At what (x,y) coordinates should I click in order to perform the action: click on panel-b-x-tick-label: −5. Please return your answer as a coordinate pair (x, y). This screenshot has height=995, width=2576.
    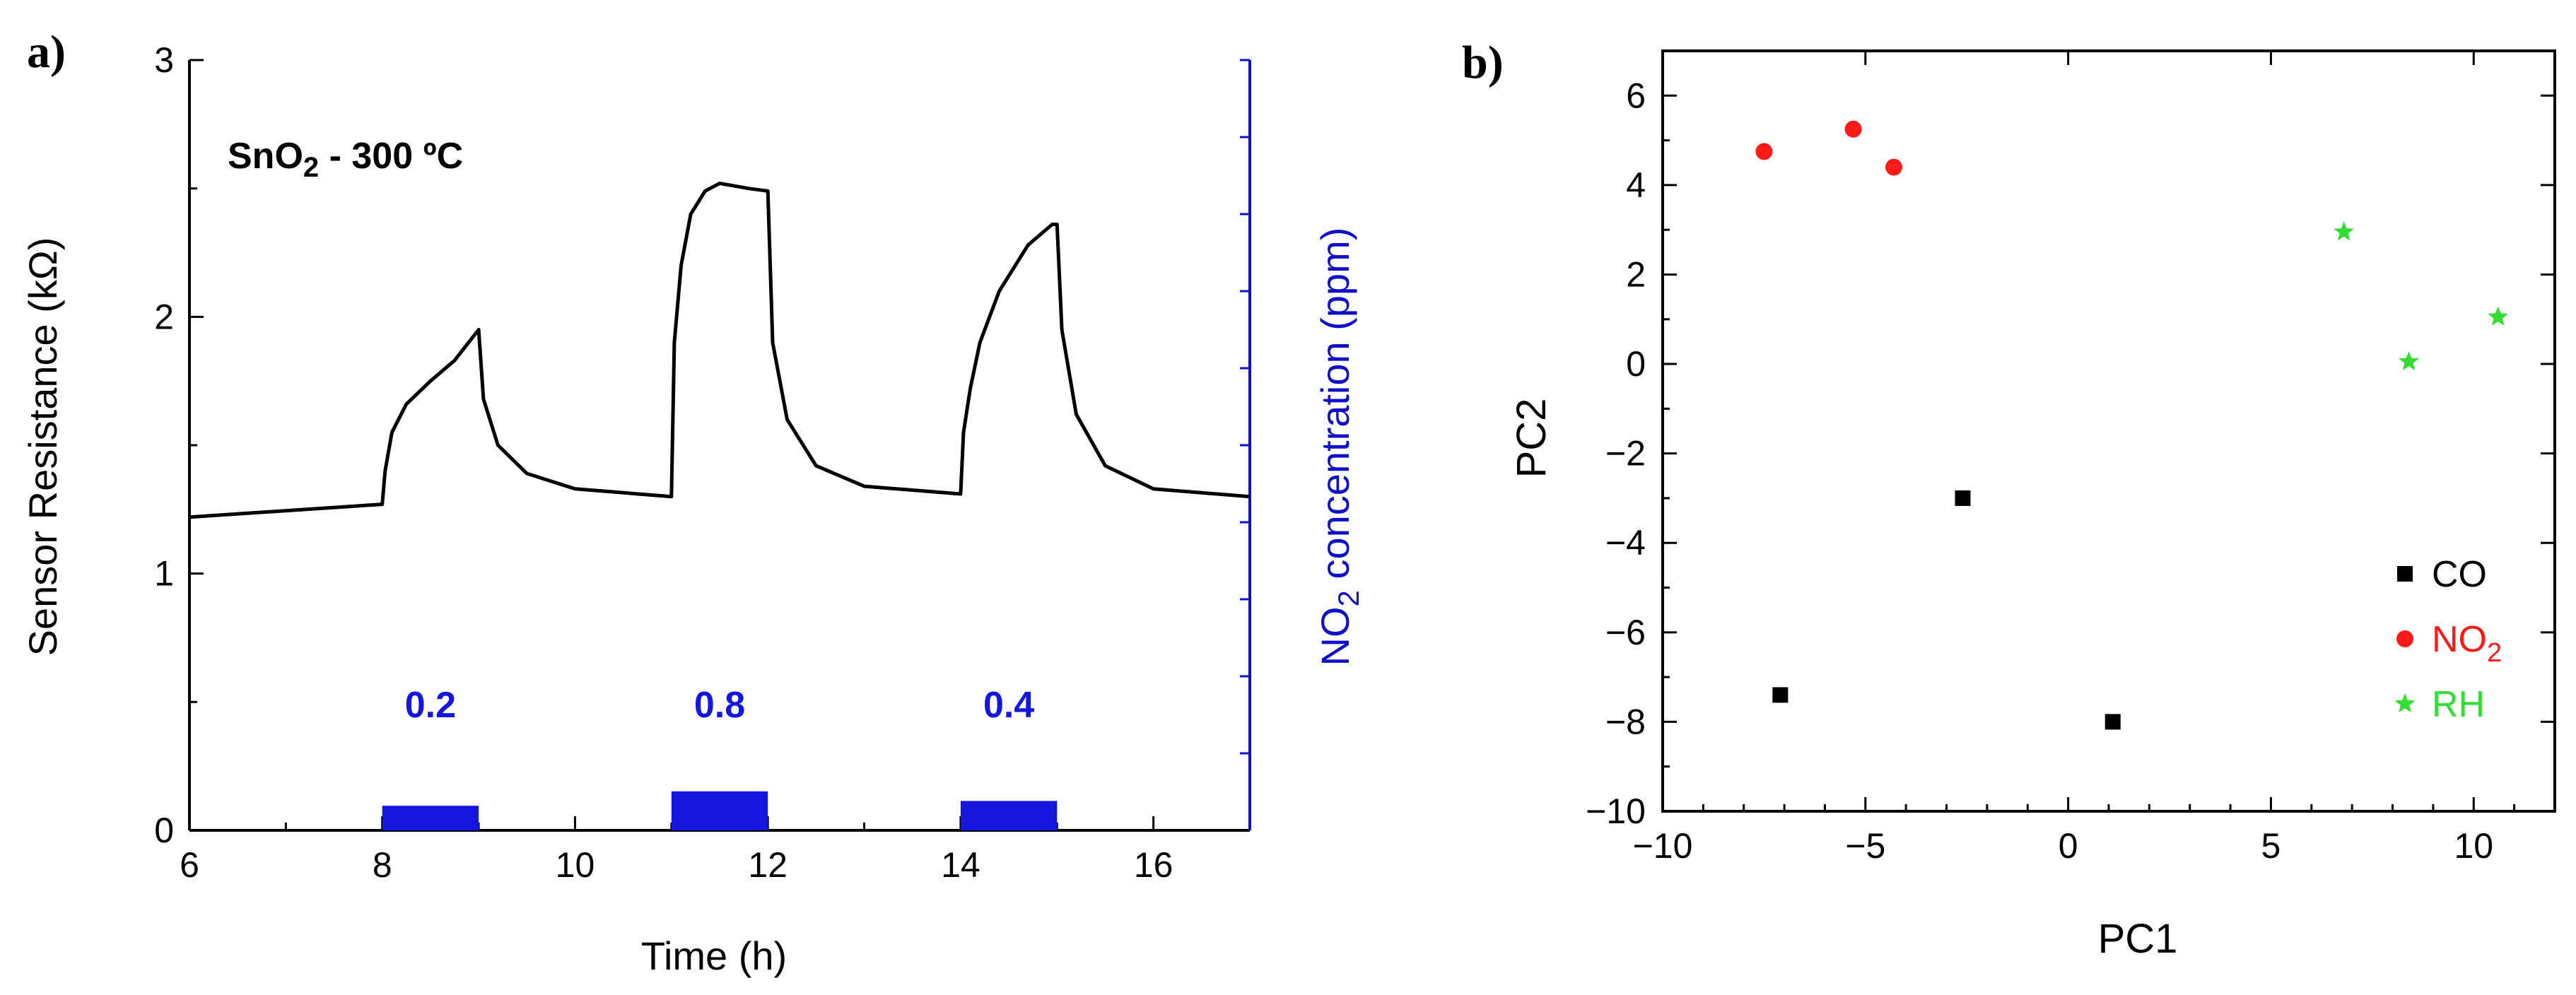
    Looking at the image, I should click on (1865, 846).